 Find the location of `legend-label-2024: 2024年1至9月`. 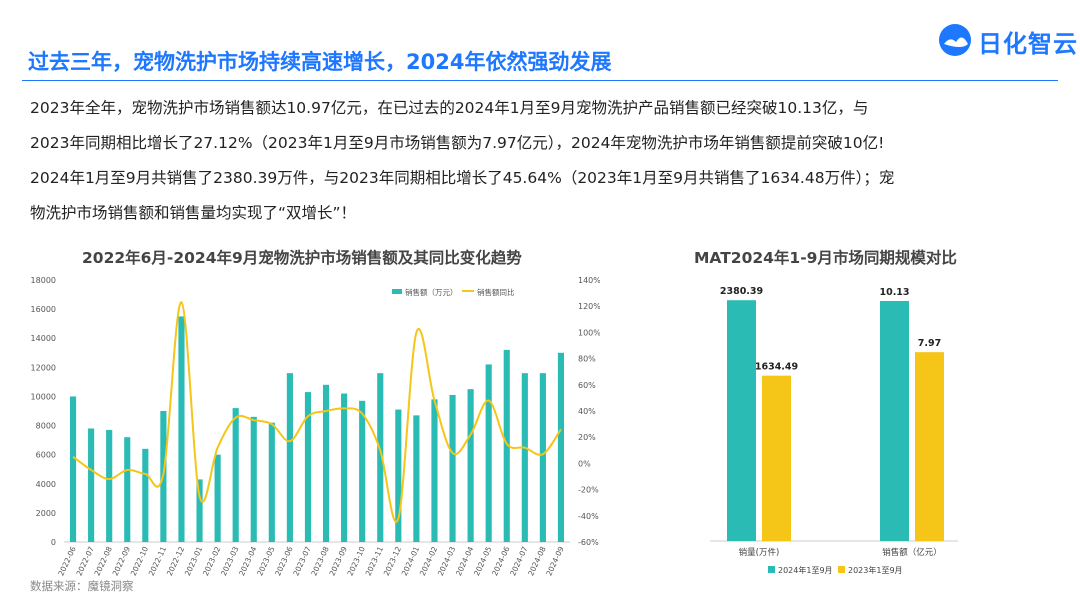

legend-label-2024: 2024年1至9月 is located at coordinates (805, 570).